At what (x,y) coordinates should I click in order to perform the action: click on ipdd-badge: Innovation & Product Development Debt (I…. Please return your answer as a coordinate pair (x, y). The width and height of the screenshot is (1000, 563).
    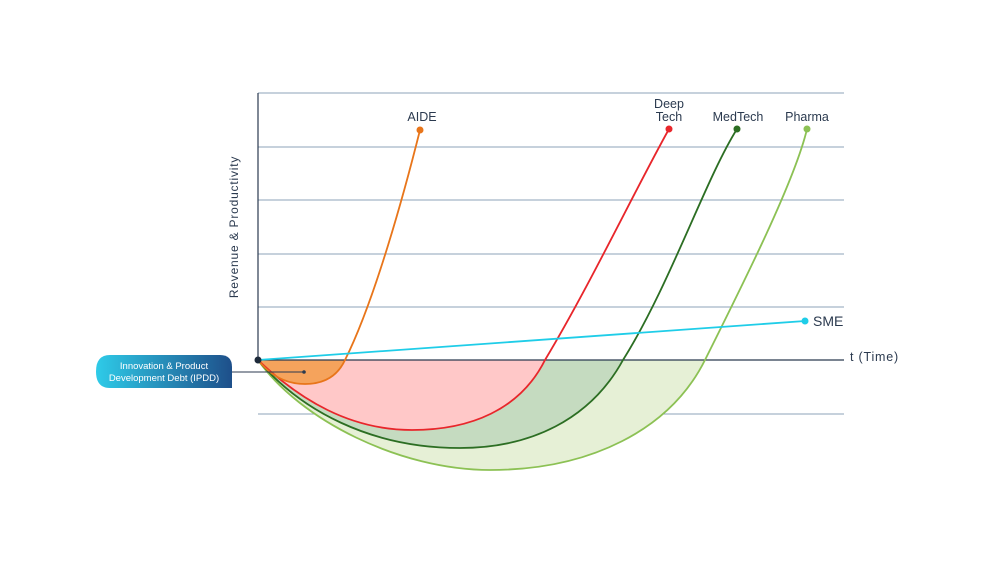
    Looking at the image, I should click on (164, 371).